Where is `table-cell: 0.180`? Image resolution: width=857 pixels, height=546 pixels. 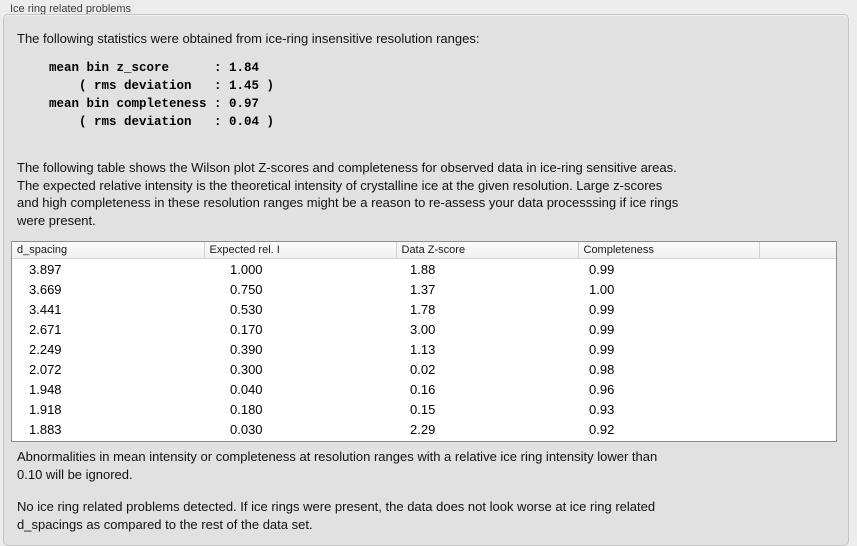 table-cell: 0.180 is located at coordinates (246, 409).